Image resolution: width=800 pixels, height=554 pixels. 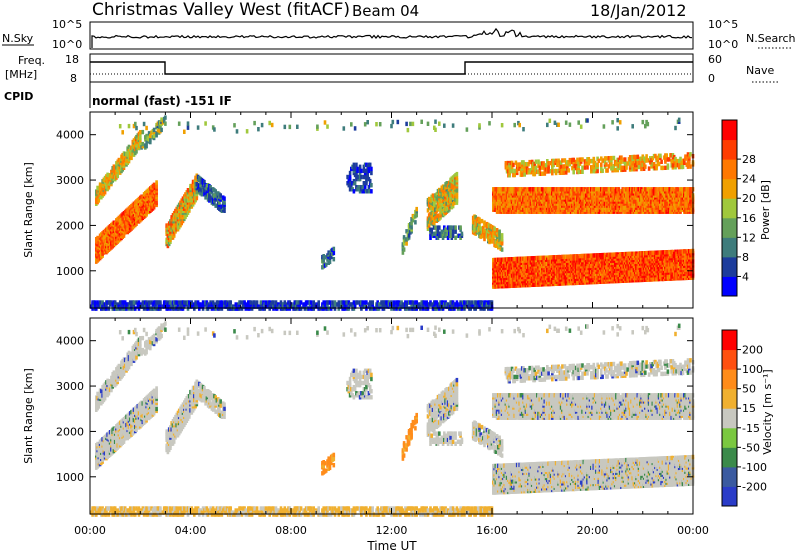 What do you see at coordinates (31, 60) in the screenshot?
I see `freq-label: Freq.` at bounding box center [31, 60].